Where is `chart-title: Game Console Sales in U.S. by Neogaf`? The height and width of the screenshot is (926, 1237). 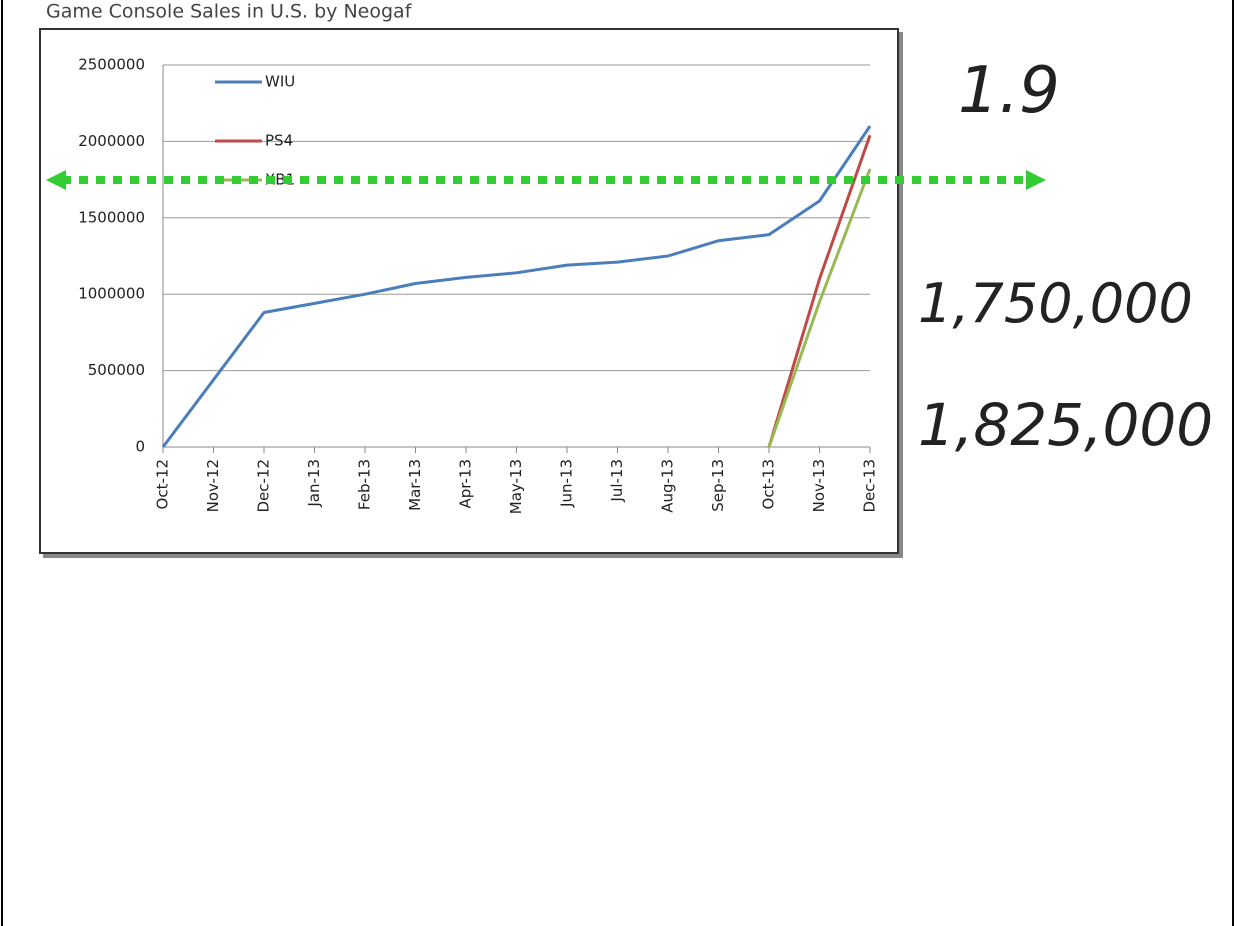 chart-title: Game Console Sales in U.S. by Neogaf is located at coordinates (229, 12).